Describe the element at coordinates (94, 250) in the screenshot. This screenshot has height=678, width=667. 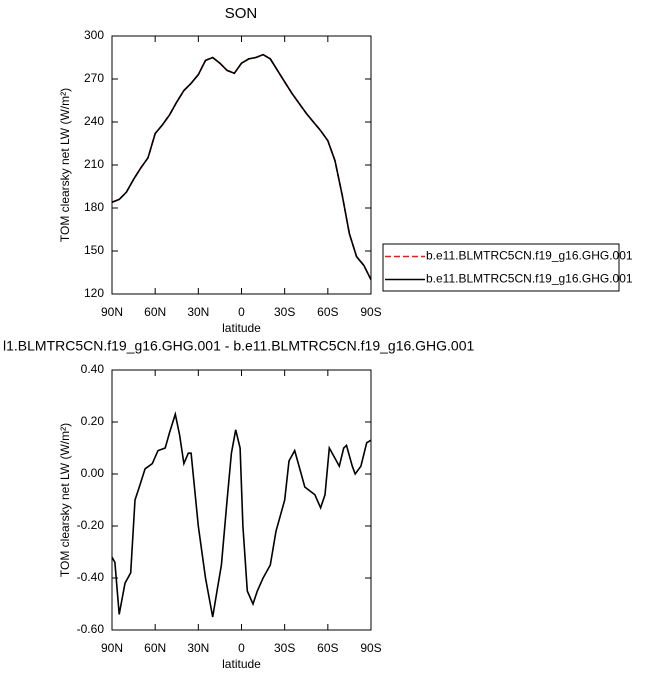
I see `y-tick-label: 150` at that location.